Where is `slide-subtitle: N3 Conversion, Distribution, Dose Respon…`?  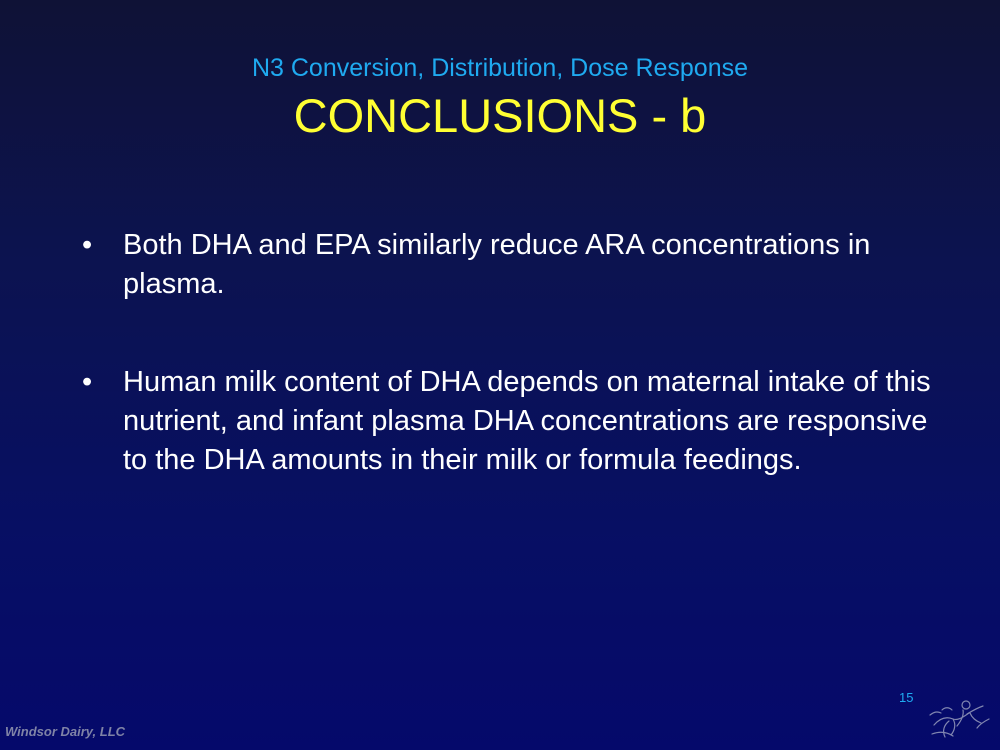 slide-subtitle: N3 Conversion, Distribution, Dose Respon… is located at coordinates (500, 68).